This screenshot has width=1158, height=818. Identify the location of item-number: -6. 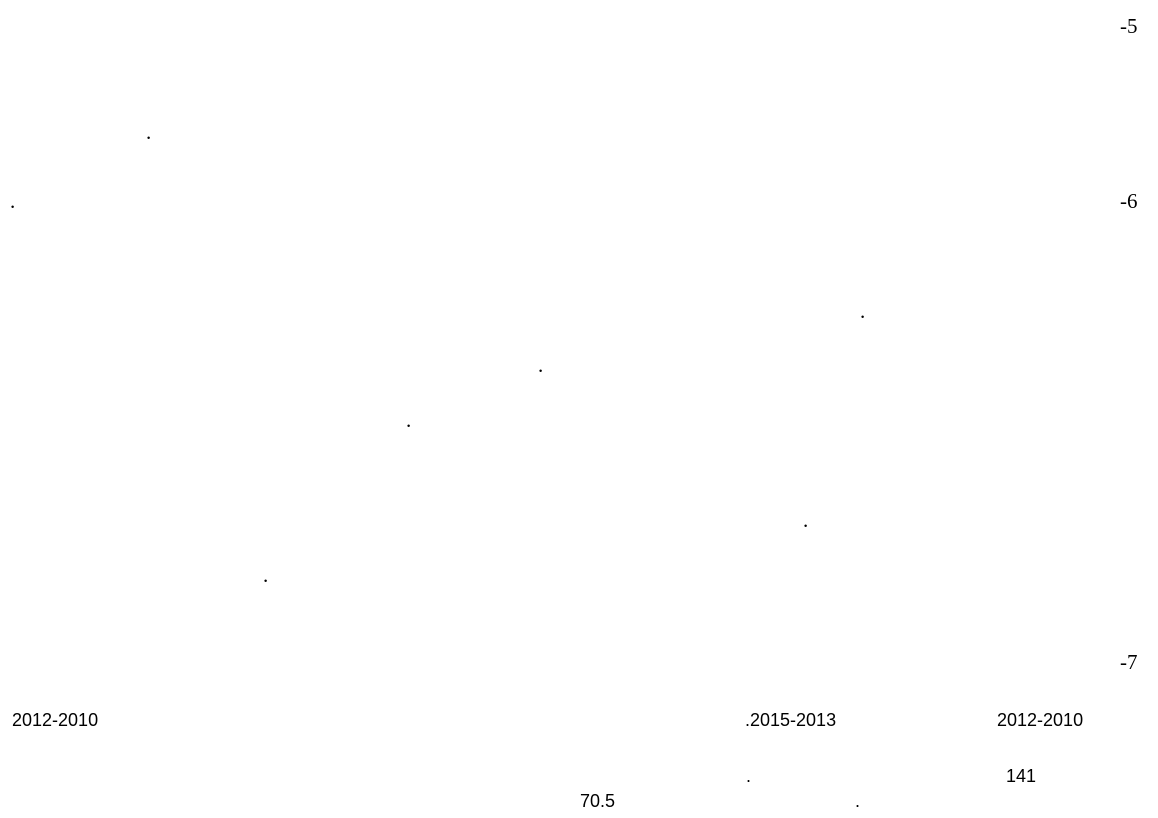
(1129, 201).